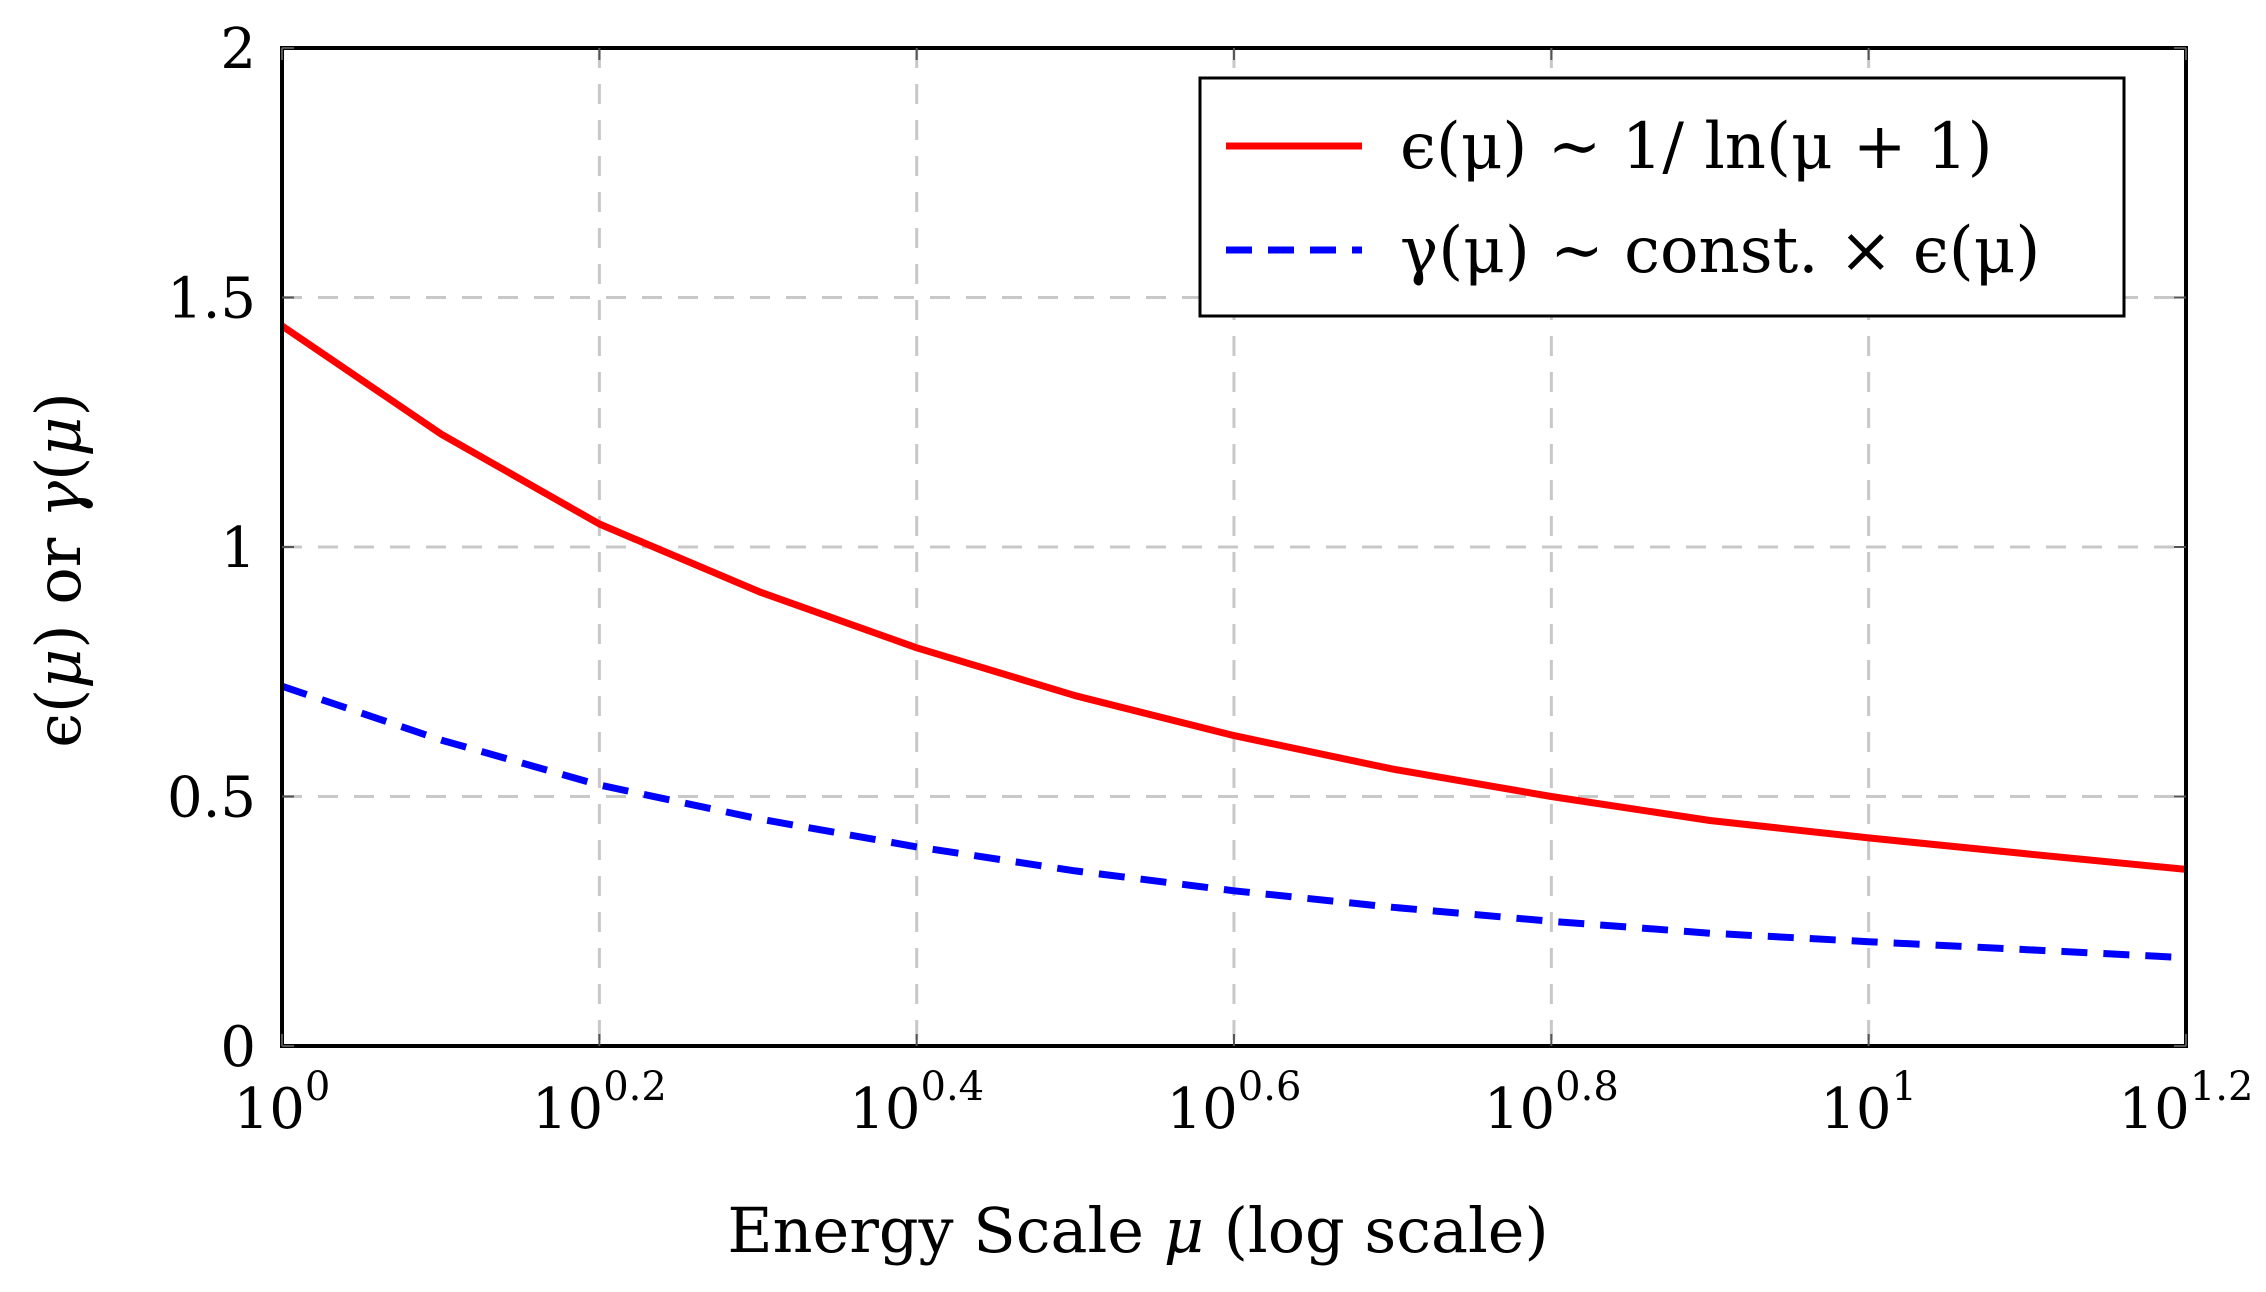 The height and width of the screenshot is (1292, 2266). Describe the element at coordinates (238, 548) in the screenshot. I see `y-tick-label: 1` at that location.